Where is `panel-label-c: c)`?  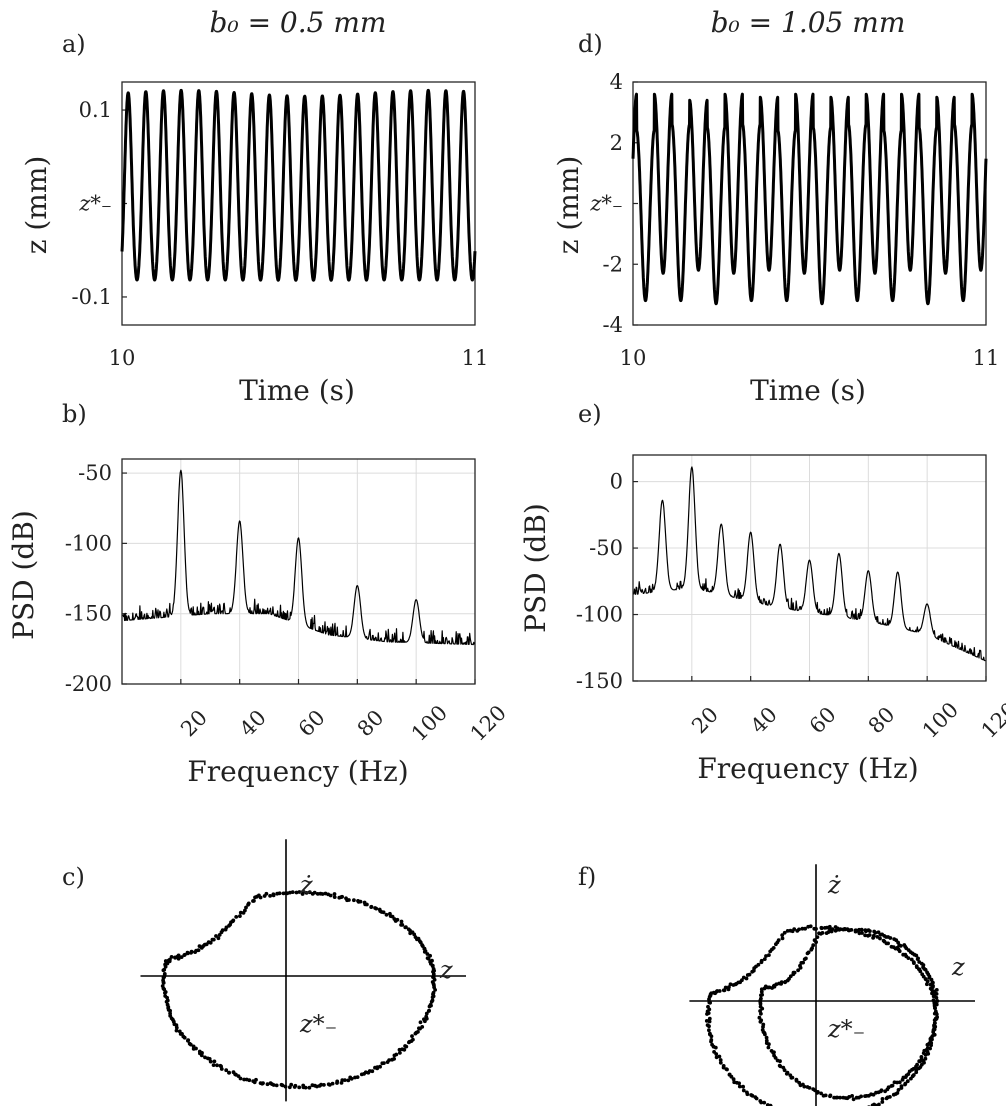 panel-label-c: c) is located at coordinates (73, 877).